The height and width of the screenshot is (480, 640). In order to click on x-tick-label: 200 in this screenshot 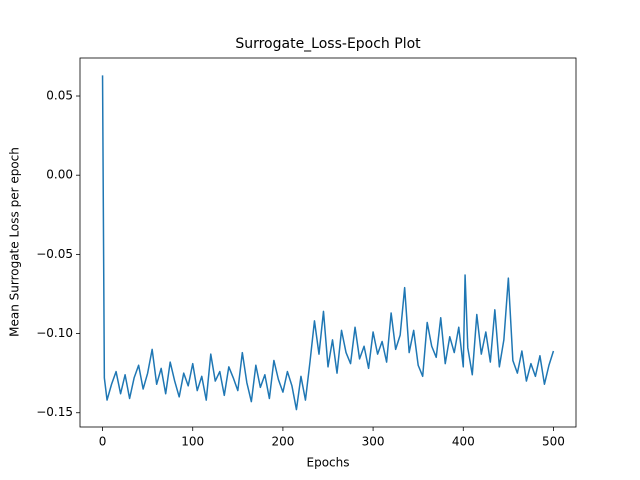, I will do `click(282, 442)`.